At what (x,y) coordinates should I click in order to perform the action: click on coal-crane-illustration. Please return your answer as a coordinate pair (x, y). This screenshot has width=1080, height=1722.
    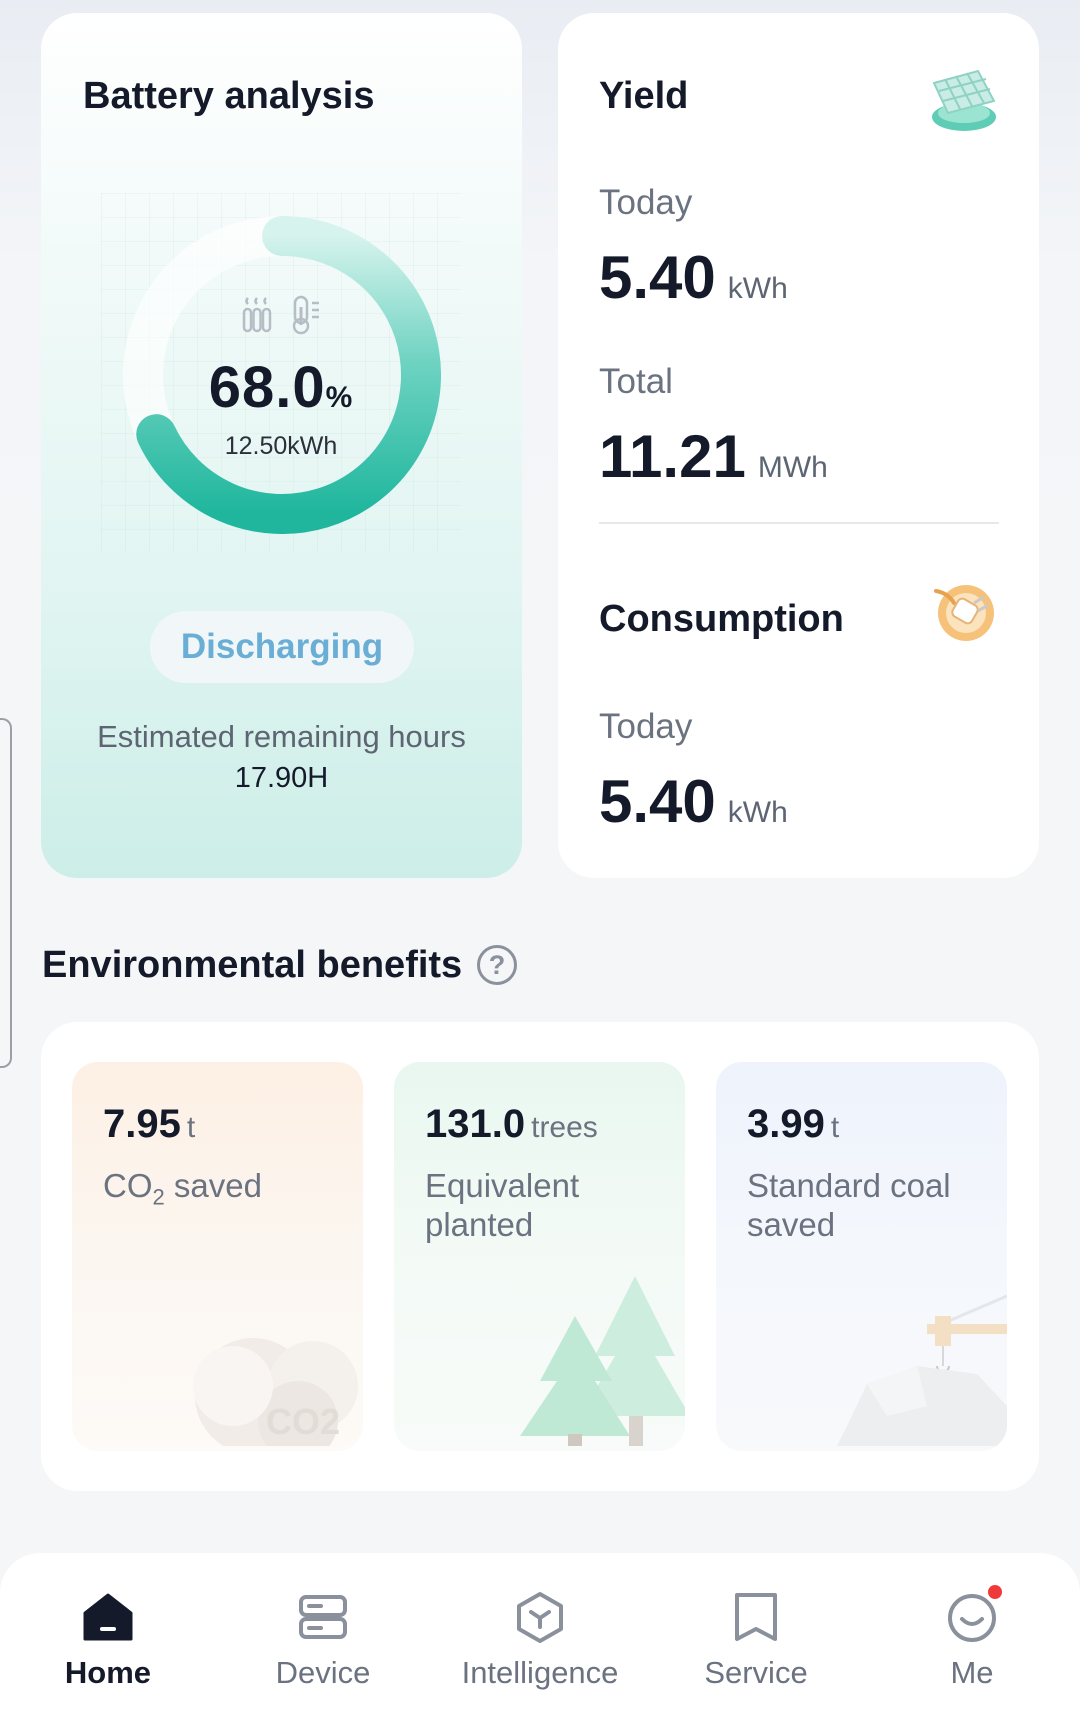
    Looking at the image, I should click on (912, 1353).